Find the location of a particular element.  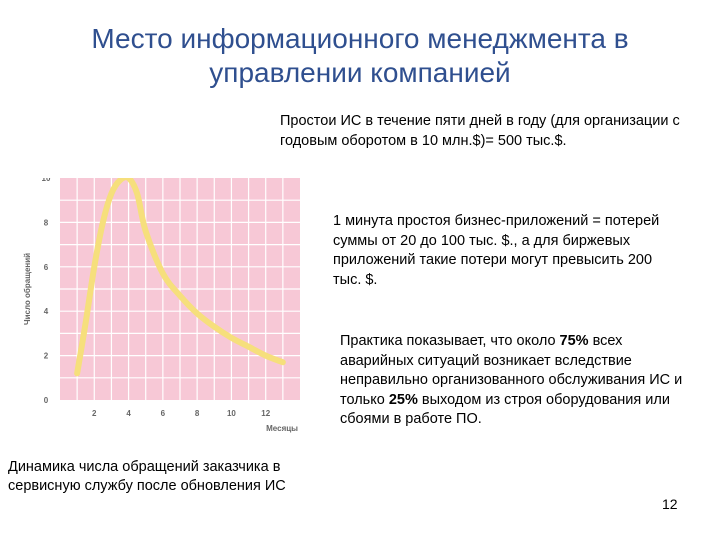

x-tick-label: 12 is located at coordinates (265, 413).